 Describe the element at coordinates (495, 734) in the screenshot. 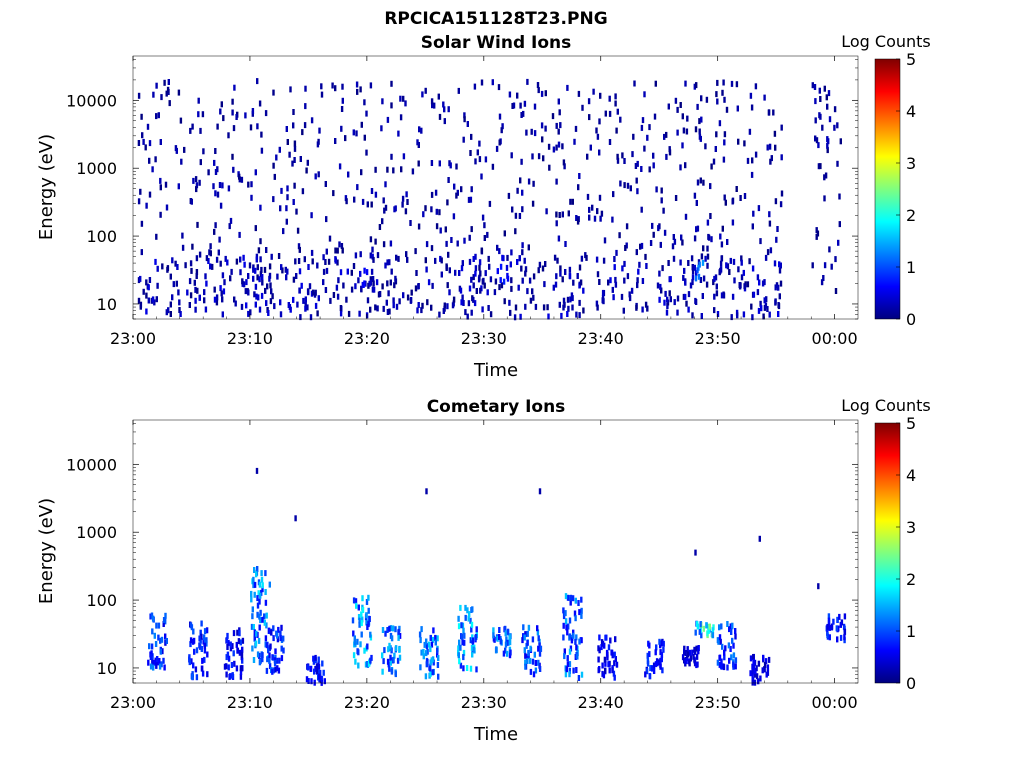

I see `x-axis-label: Time` at that location.